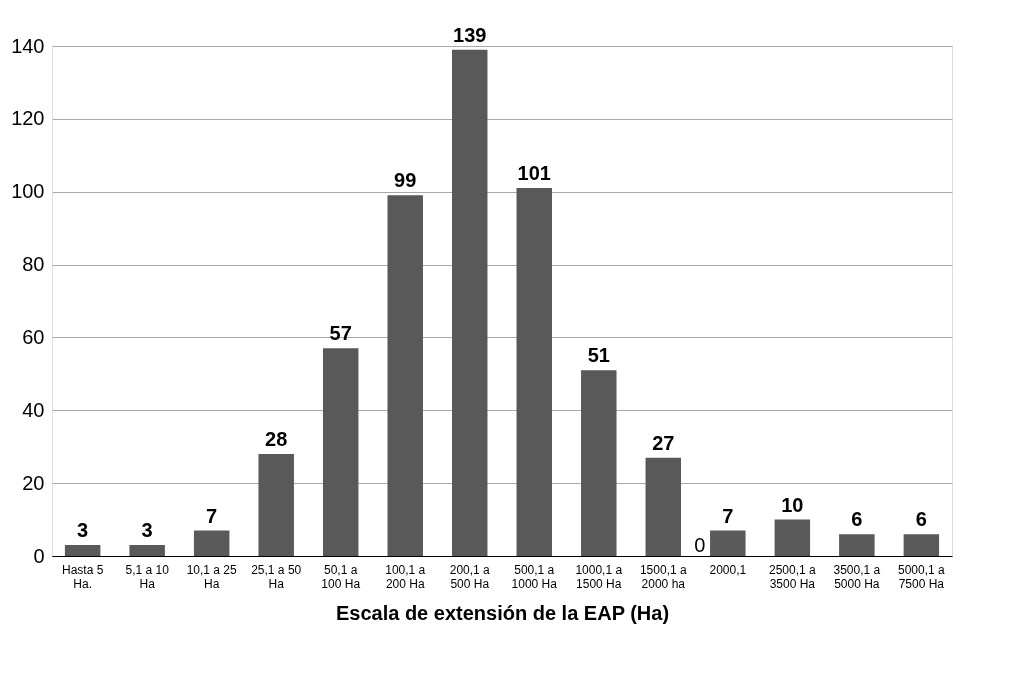 The height and width of the screenshot is (678, 1021). I want to click on data-label: 57, so click(340, 333).